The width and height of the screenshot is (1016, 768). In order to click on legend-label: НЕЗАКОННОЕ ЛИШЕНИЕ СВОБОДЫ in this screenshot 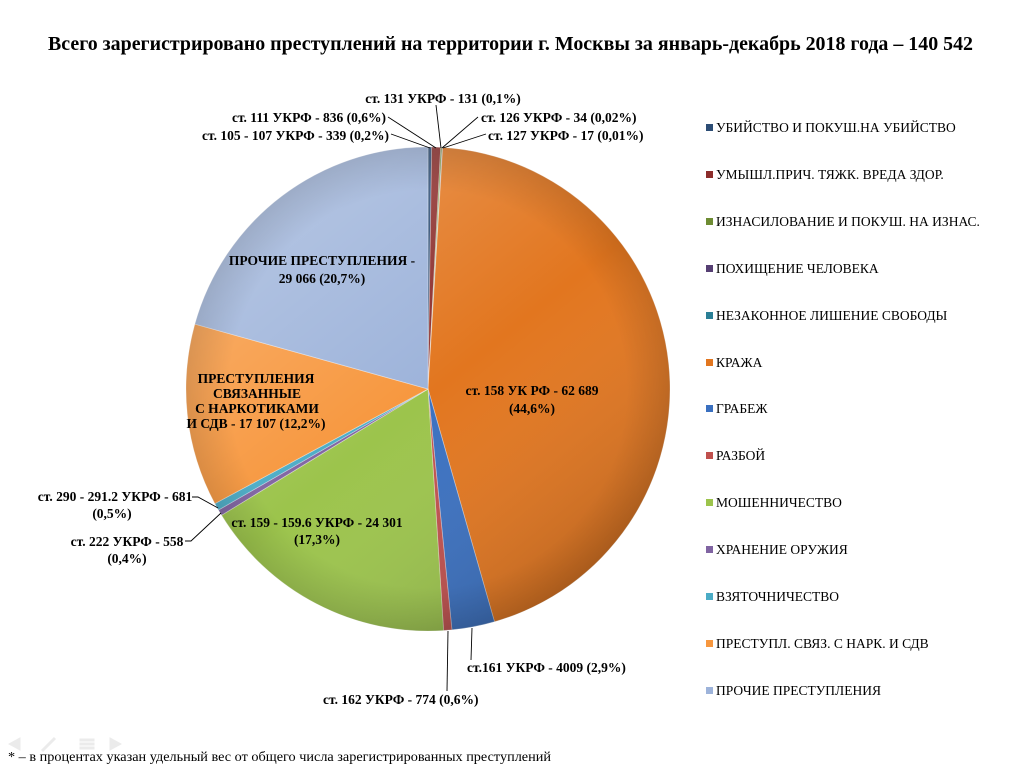, I will do `click(832, 315)`.